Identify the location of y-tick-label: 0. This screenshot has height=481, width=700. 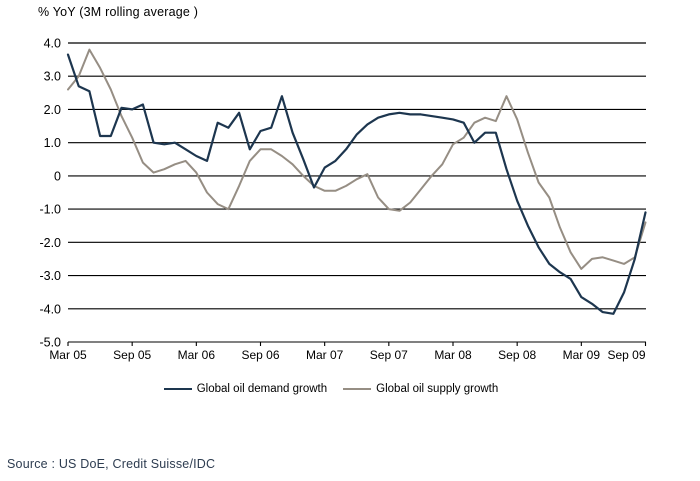
(57, 176).